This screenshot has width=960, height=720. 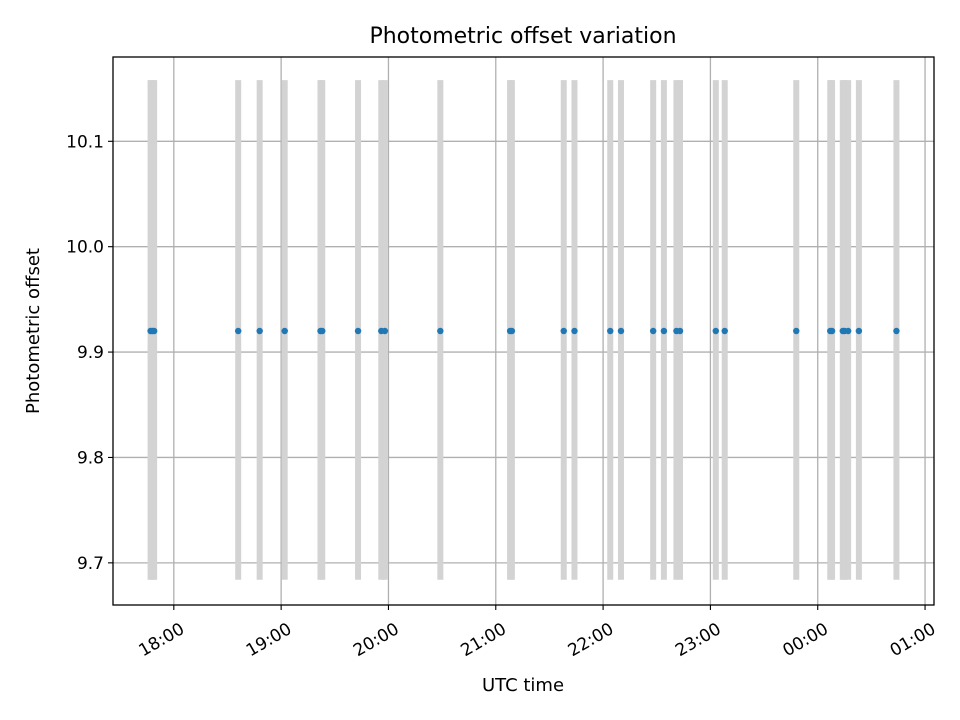 What do you see at coordinates (85, 142) in the screenshot?
I see `y-tick-label: 10.1` at bounding box center [85, 142].